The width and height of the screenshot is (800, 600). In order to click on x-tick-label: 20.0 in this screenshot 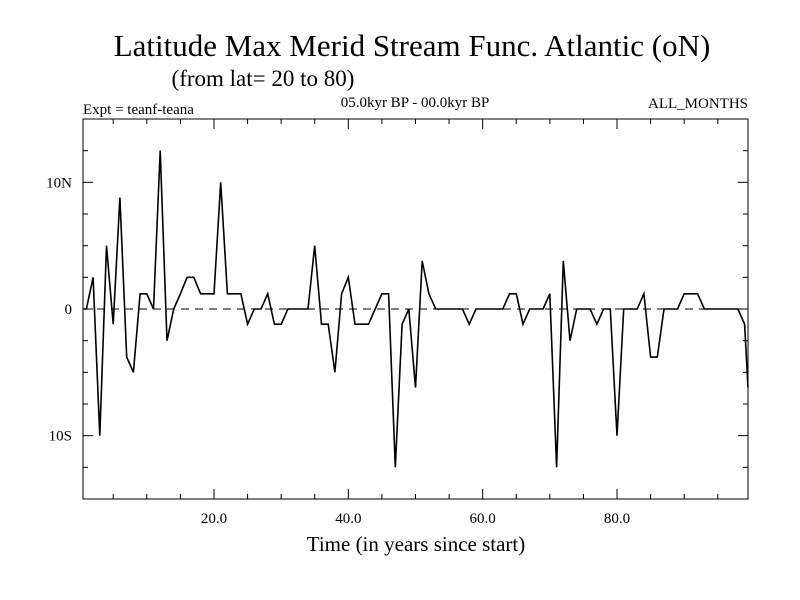, I will do `click(214, 519)`.